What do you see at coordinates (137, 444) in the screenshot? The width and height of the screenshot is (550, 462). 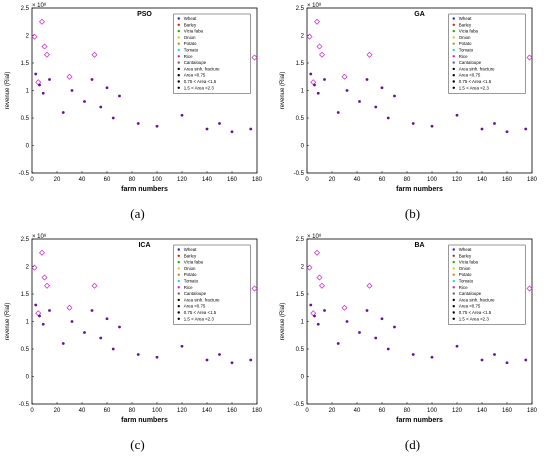 I see `panel-caption: (c)` at bounding box center [137, 444].